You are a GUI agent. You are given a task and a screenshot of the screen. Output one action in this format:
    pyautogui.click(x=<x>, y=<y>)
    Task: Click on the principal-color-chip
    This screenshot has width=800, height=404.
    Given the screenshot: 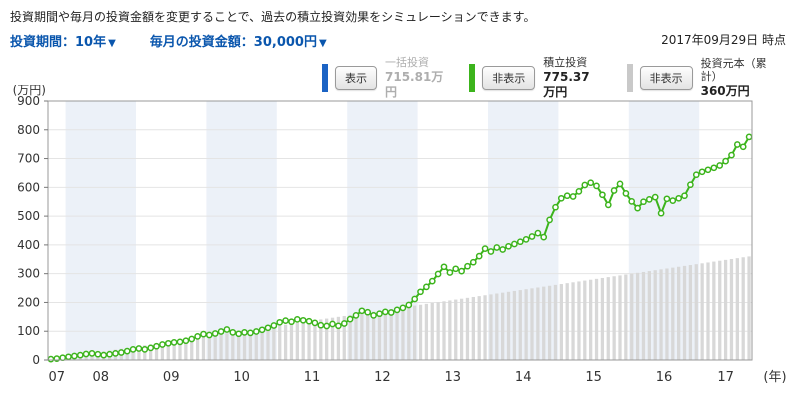 What is the action you would take?
    pyautogui.click(x=629, y=77)
    